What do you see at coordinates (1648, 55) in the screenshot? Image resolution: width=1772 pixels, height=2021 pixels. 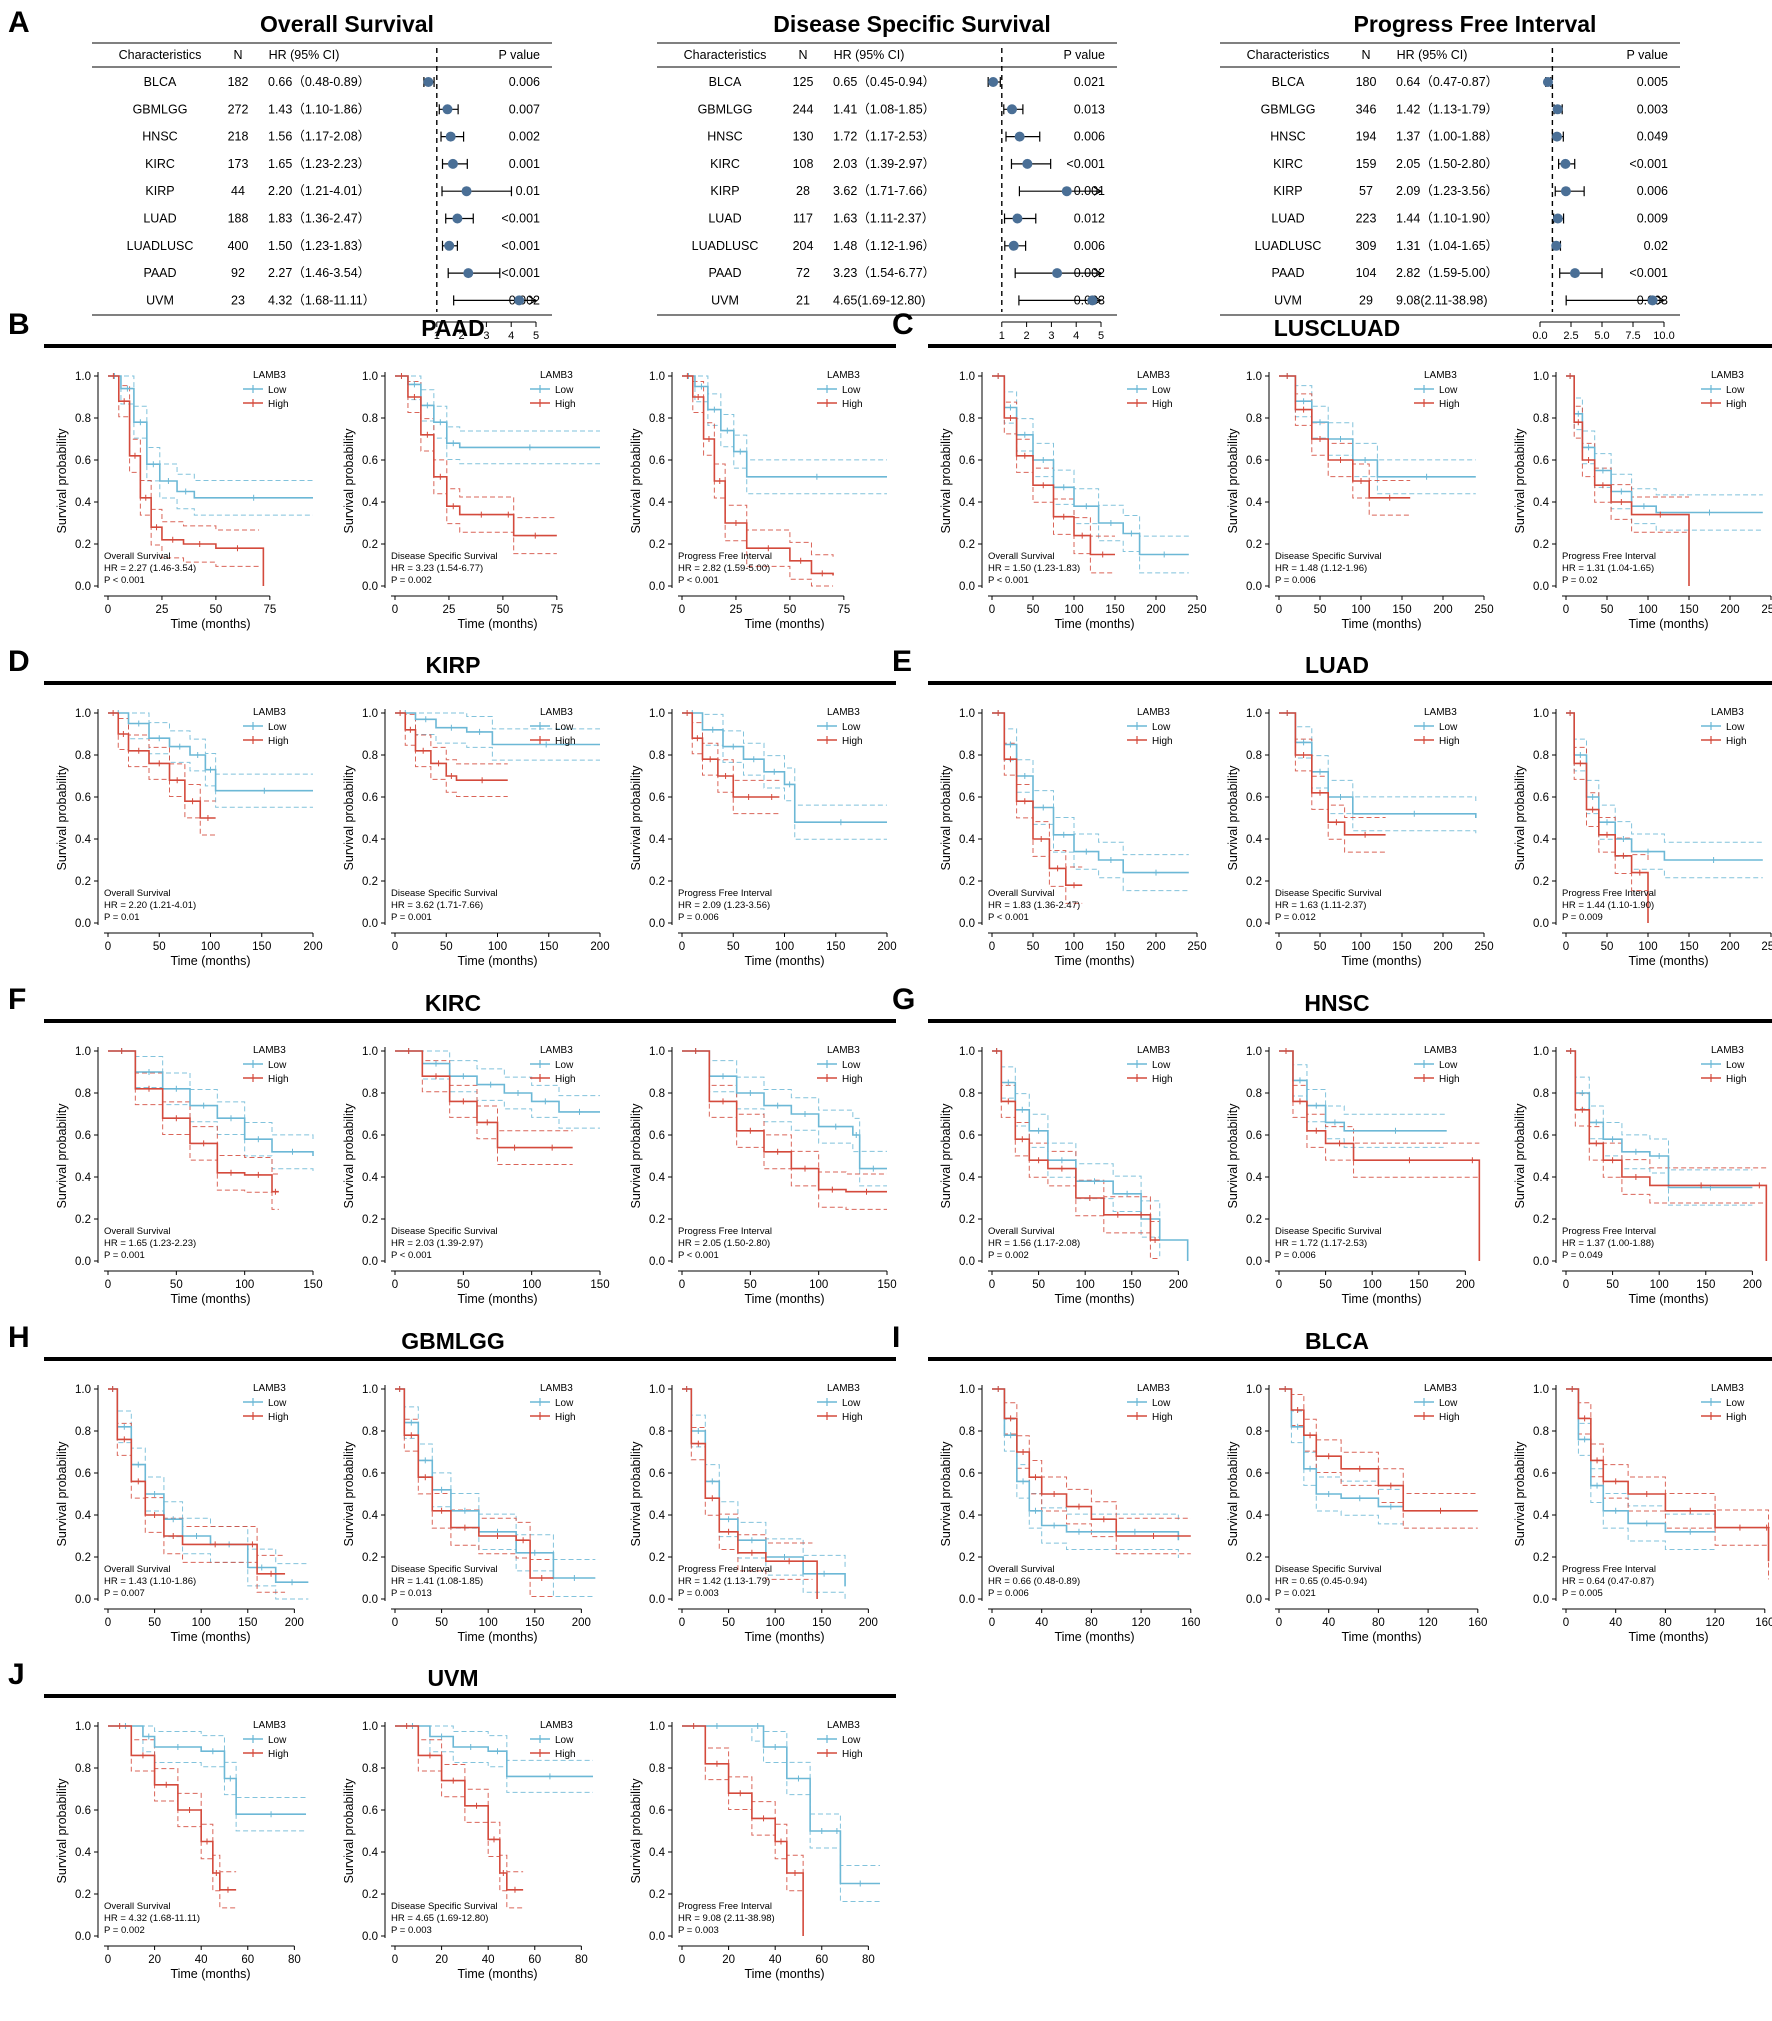 I see `col-p-value: P value` at bounding box center [1648, 55].